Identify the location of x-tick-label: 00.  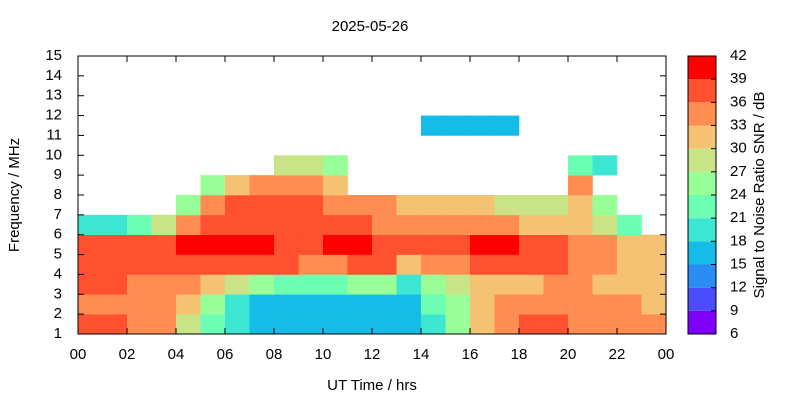
(78, 354).